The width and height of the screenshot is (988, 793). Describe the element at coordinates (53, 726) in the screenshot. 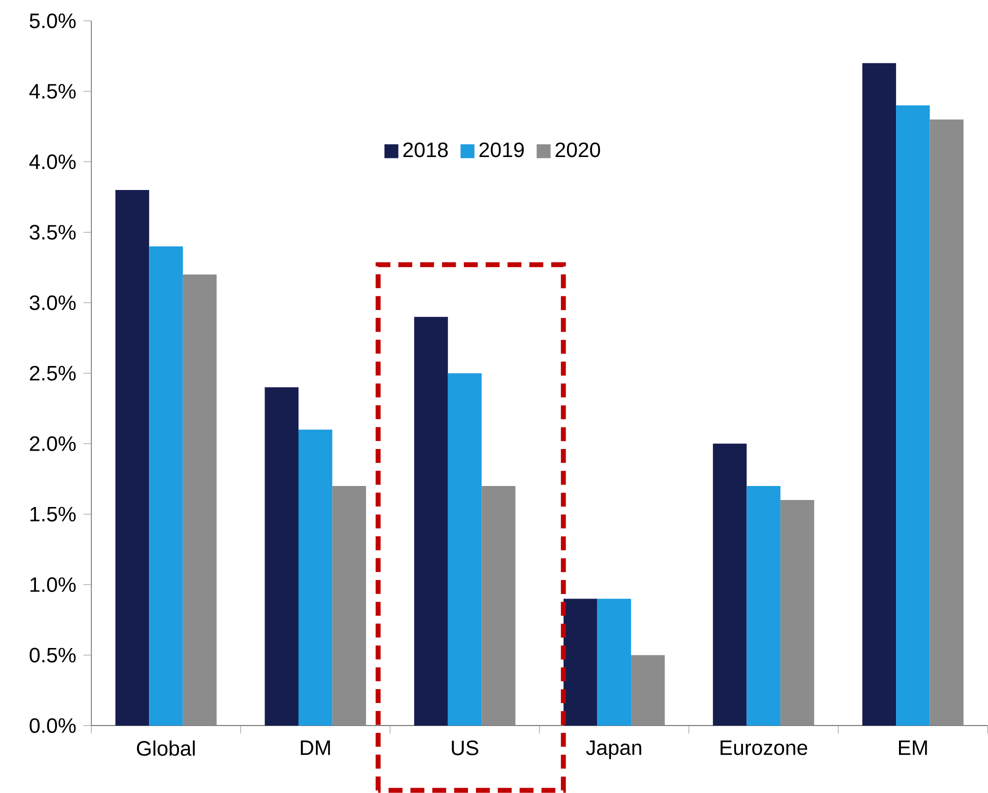

I see `y-tick-label: 0.0%` at that location.